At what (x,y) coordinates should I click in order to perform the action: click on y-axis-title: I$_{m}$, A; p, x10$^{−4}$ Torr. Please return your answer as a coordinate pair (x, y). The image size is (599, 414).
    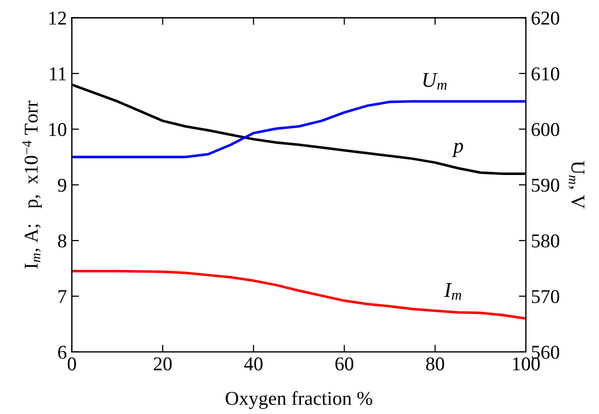
    Looking at the image, I should click on (32, 184).